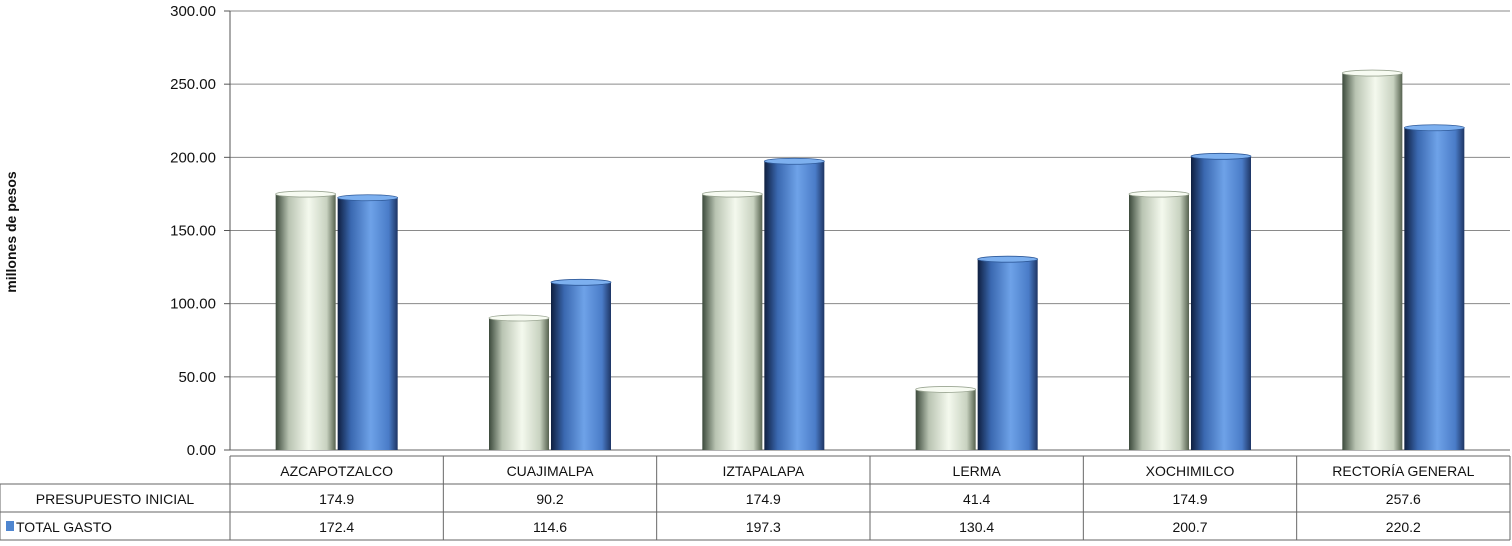  I want to click on table-value: 257.6, so click(1403, 499).